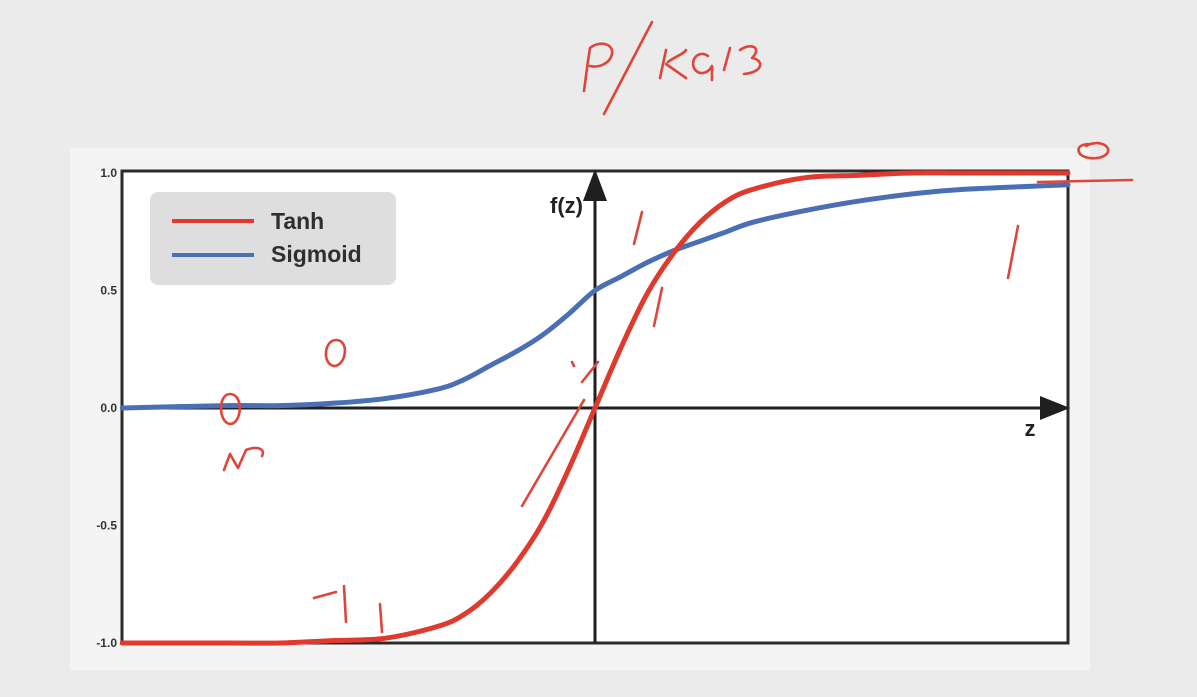  I want to click on handwritten-title-scribble, so click(672, 68).